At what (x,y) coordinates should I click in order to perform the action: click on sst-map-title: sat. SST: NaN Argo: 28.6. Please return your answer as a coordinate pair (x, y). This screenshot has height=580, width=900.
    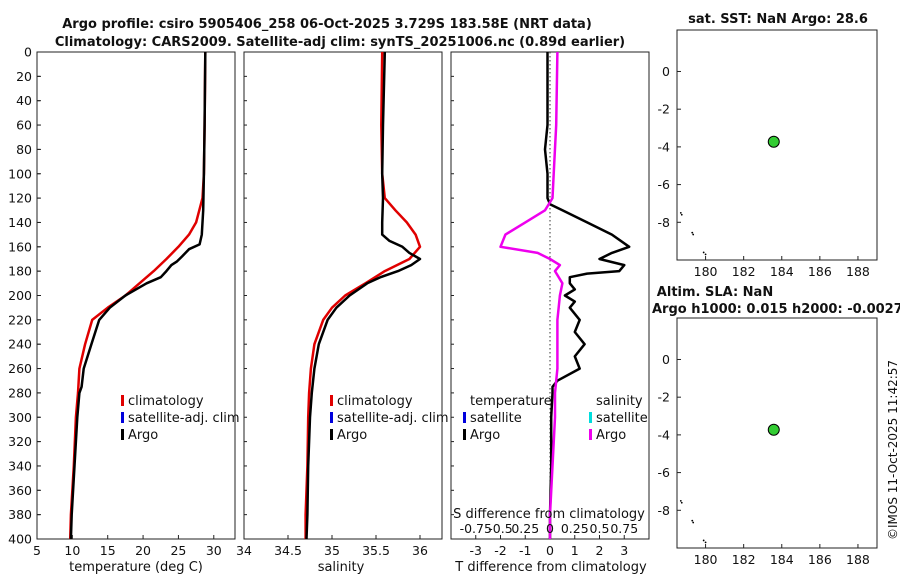
    Looking at the image, I should click on (778, 19).